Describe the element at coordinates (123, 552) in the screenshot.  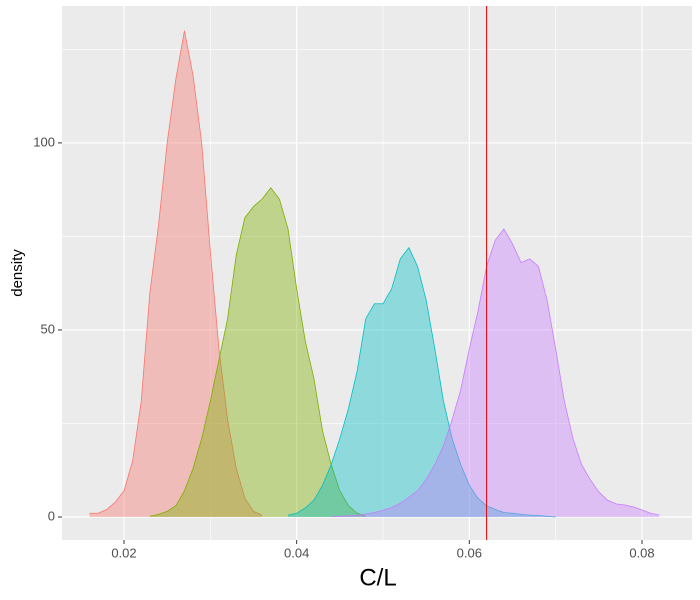
I see `x-tick-label: 0.02` at that location.